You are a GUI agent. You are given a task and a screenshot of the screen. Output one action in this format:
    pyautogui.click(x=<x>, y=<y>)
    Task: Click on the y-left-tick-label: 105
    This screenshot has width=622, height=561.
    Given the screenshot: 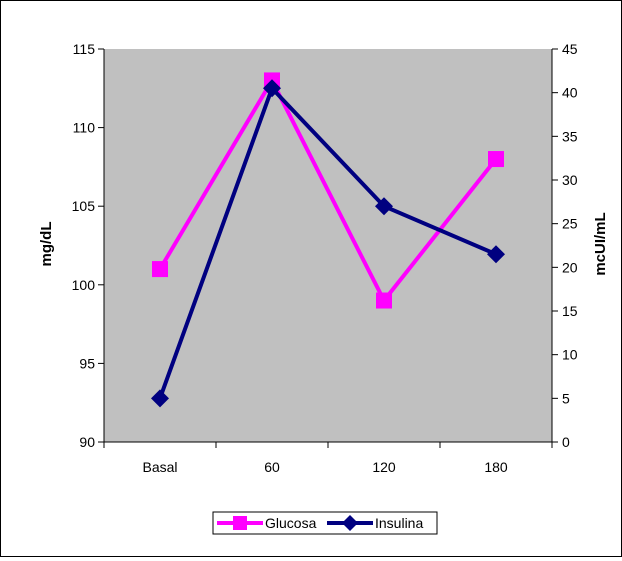 What is the action you would take?
    pyautogui.click(x=84, y=206)
    